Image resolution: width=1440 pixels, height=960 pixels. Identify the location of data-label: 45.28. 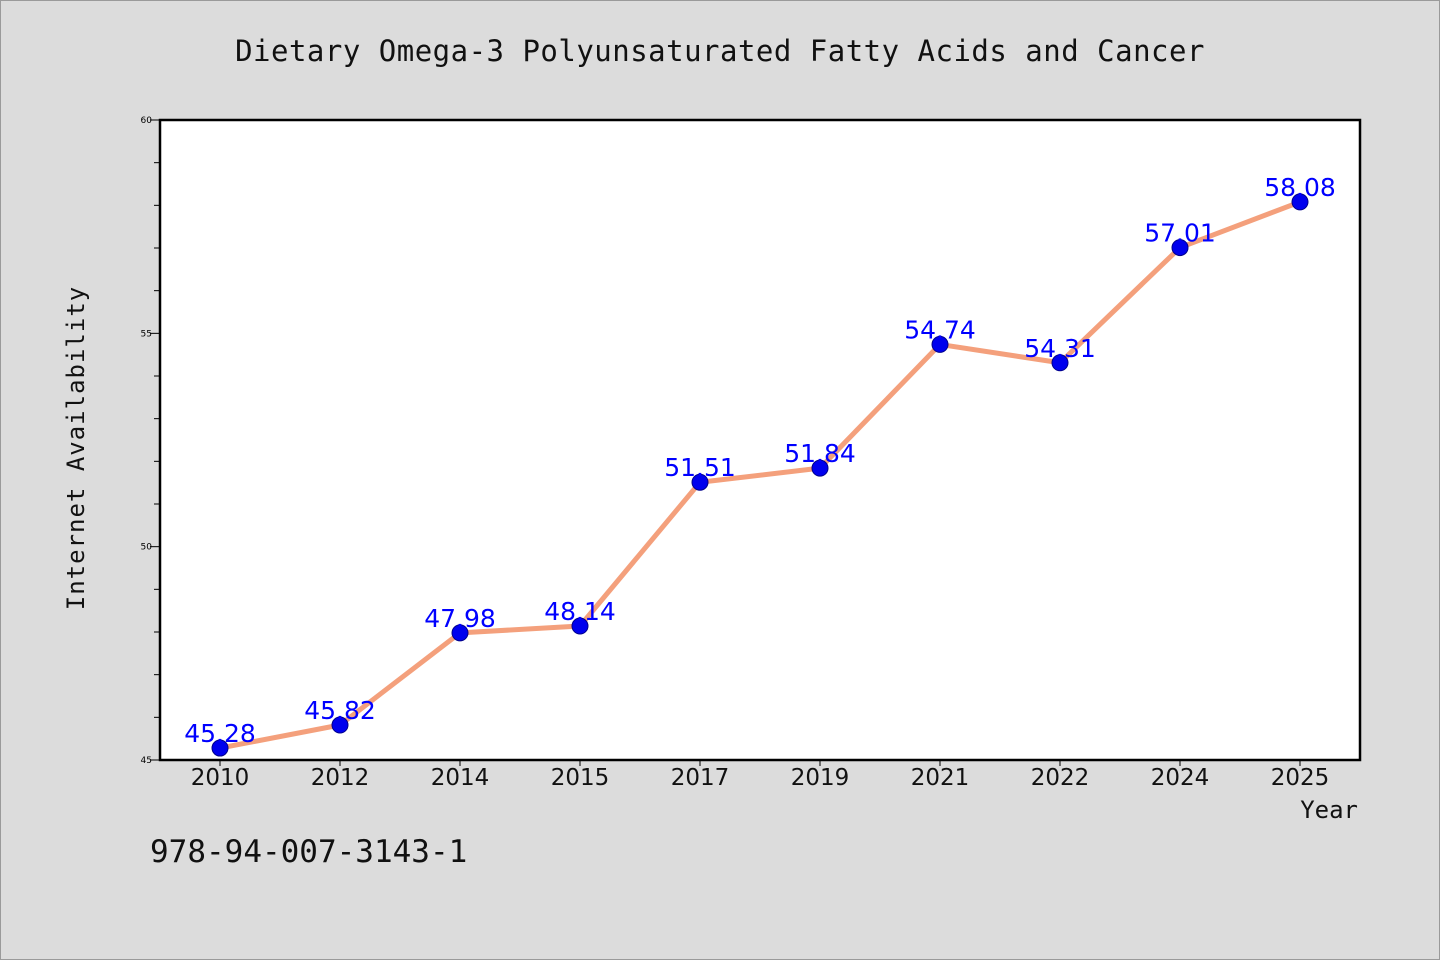
(220, 733).